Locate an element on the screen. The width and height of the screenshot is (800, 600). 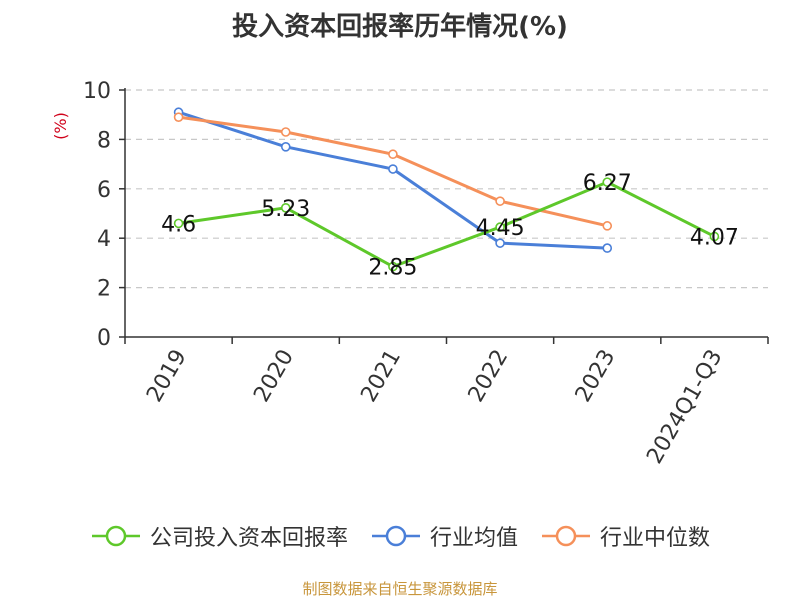
data-labels: 4.6 5.23 2.85 4.45 6.27 4.07 is located at coordinates (450, 225).